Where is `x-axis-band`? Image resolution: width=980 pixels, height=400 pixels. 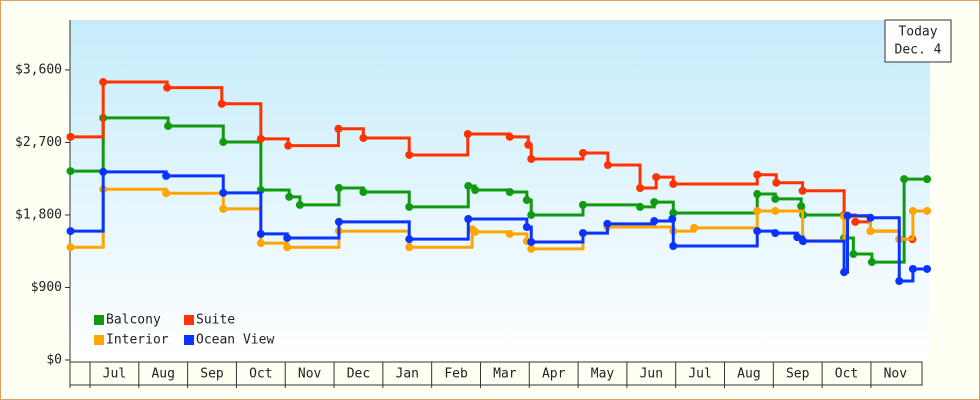 x-axis-band is located at coordinates (496, 373).